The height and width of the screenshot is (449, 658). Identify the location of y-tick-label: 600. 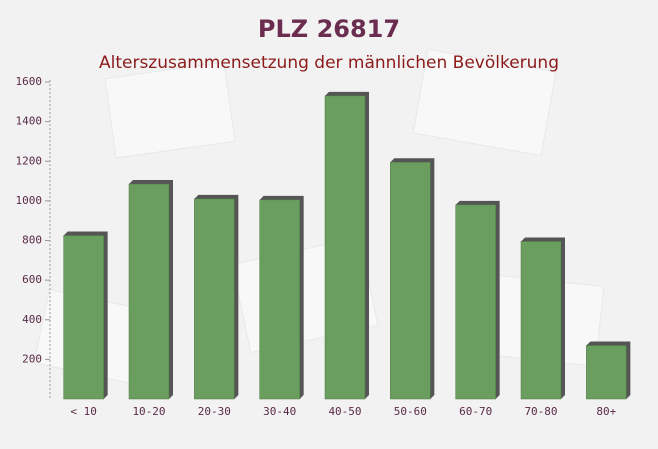
(32, 279).